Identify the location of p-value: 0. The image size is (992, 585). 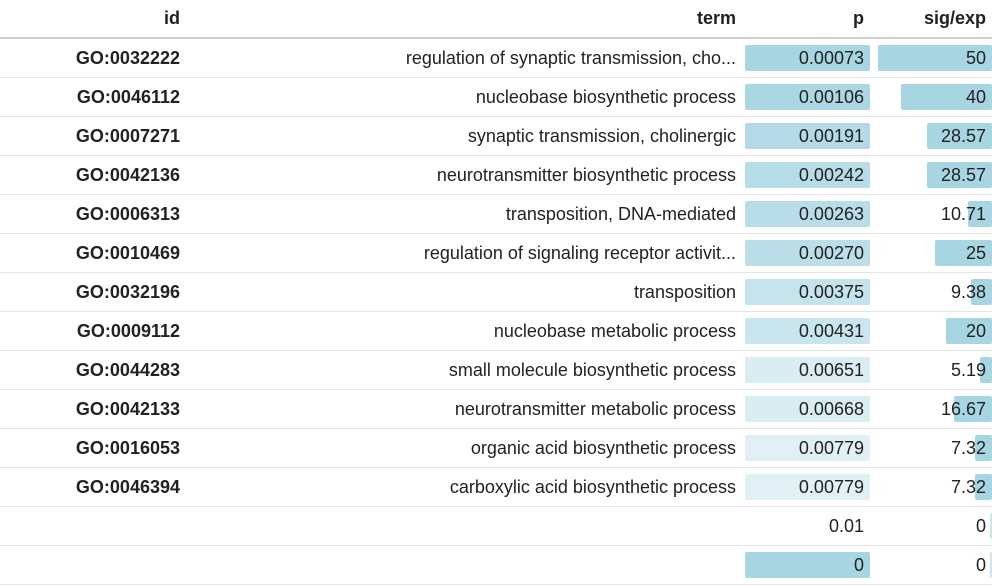
(858, 564).